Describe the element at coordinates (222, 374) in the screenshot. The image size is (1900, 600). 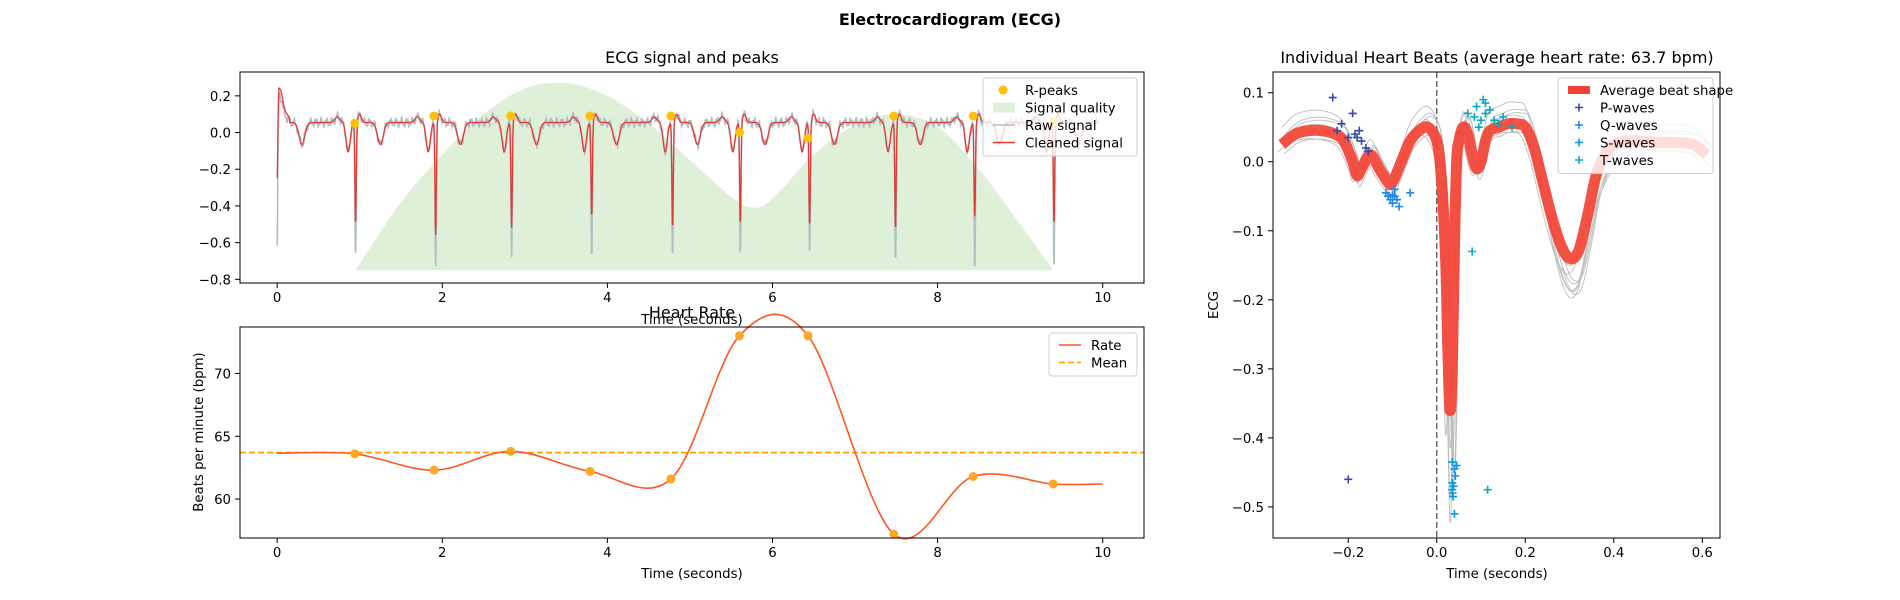
I see `rate-y-tick-label: 70` at that location.